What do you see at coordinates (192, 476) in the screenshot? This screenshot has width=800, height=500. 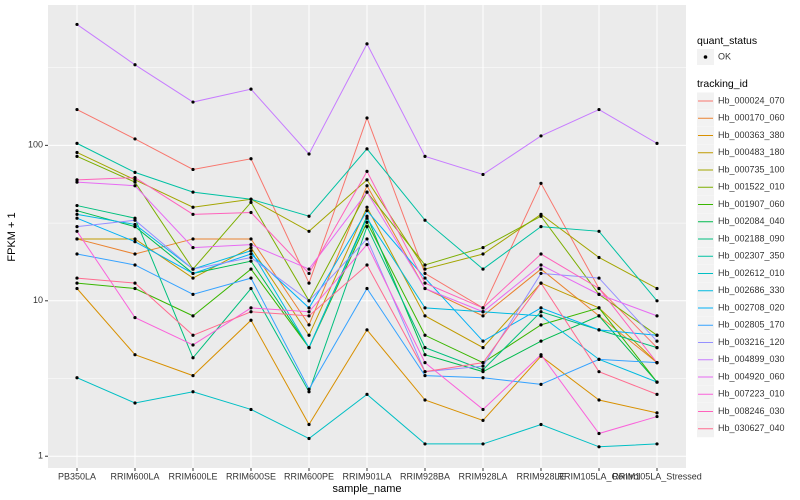 I see `x-tick-label: RRIM600LE` at bounding box center [192, 476].